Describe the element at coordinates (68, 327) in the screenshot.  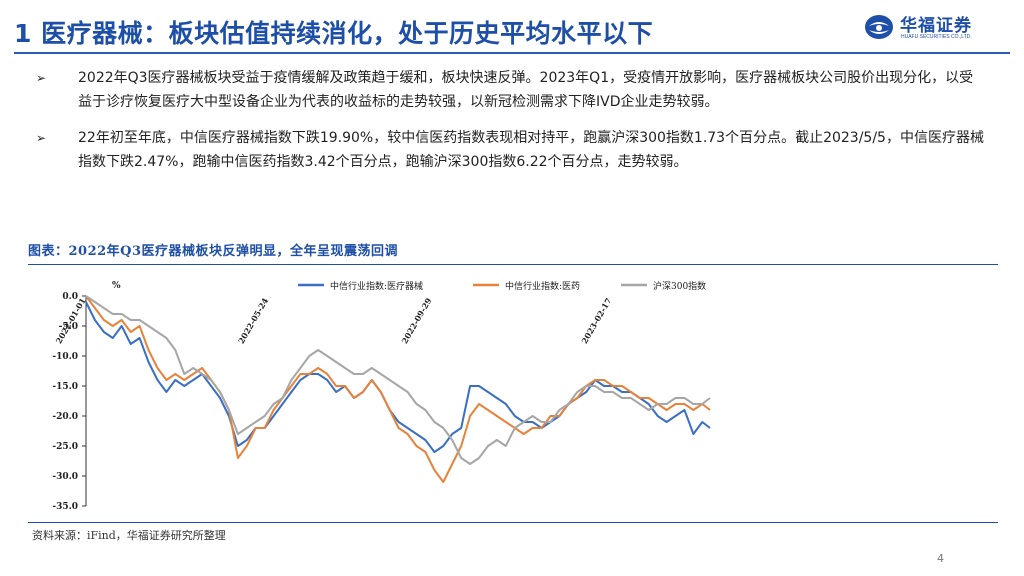
I see `y-tick-label: -5.0` at that location.